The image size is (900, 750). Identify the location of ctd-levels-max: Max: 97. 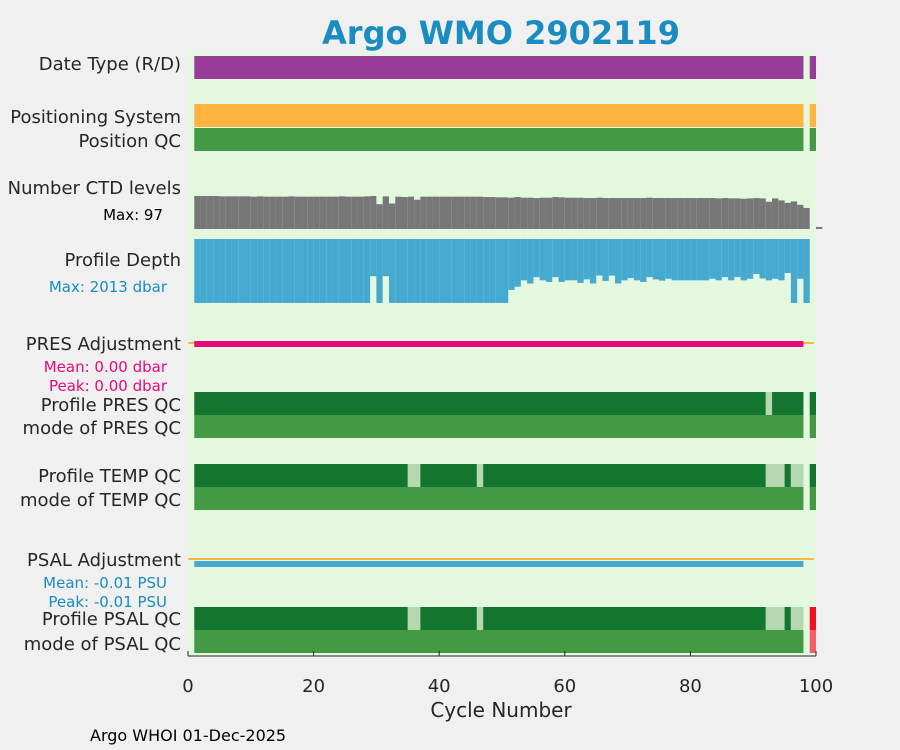
(133, 215).